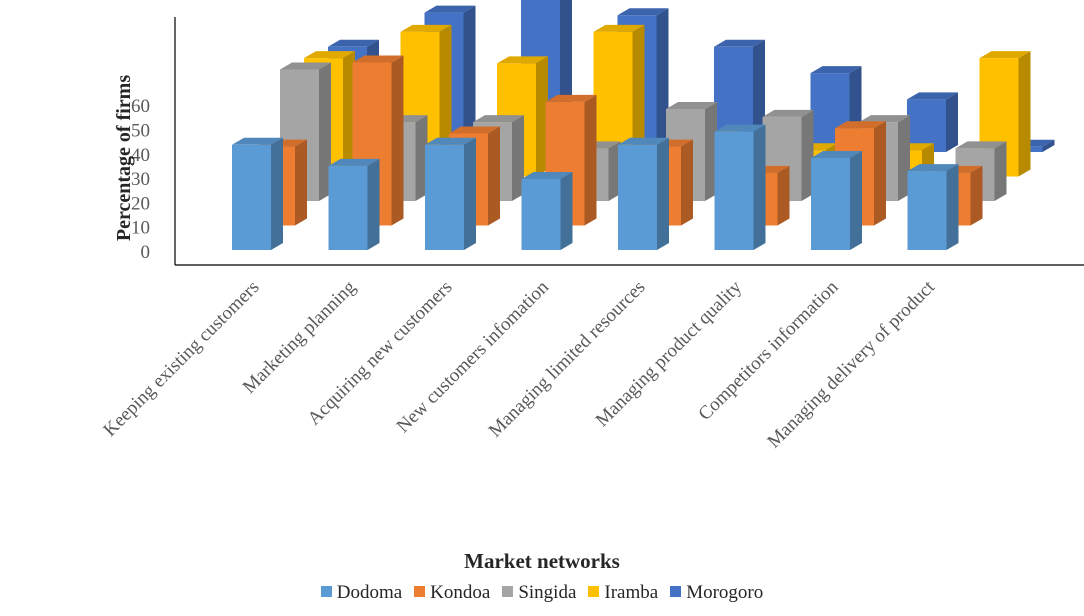 This screenshot has height=616, width=1084. Describe the element at coordinates (725, 592) in the screenshot. I see `legend-label: Morogoro` at that location.